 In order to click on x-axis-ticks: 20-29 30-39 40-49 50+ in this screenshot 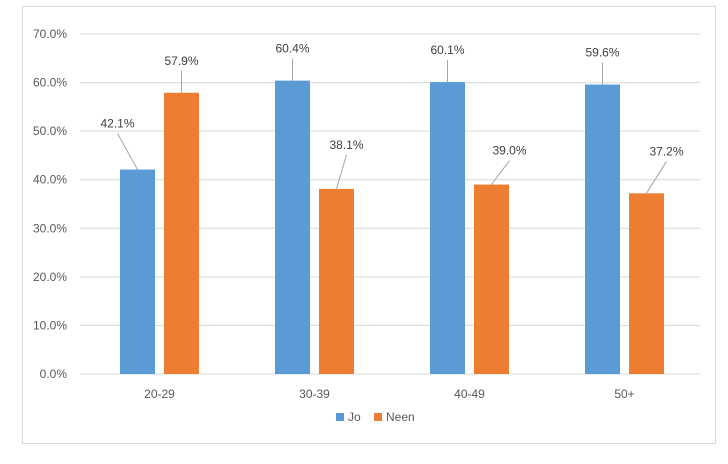, I will do `click(389, 394)`.